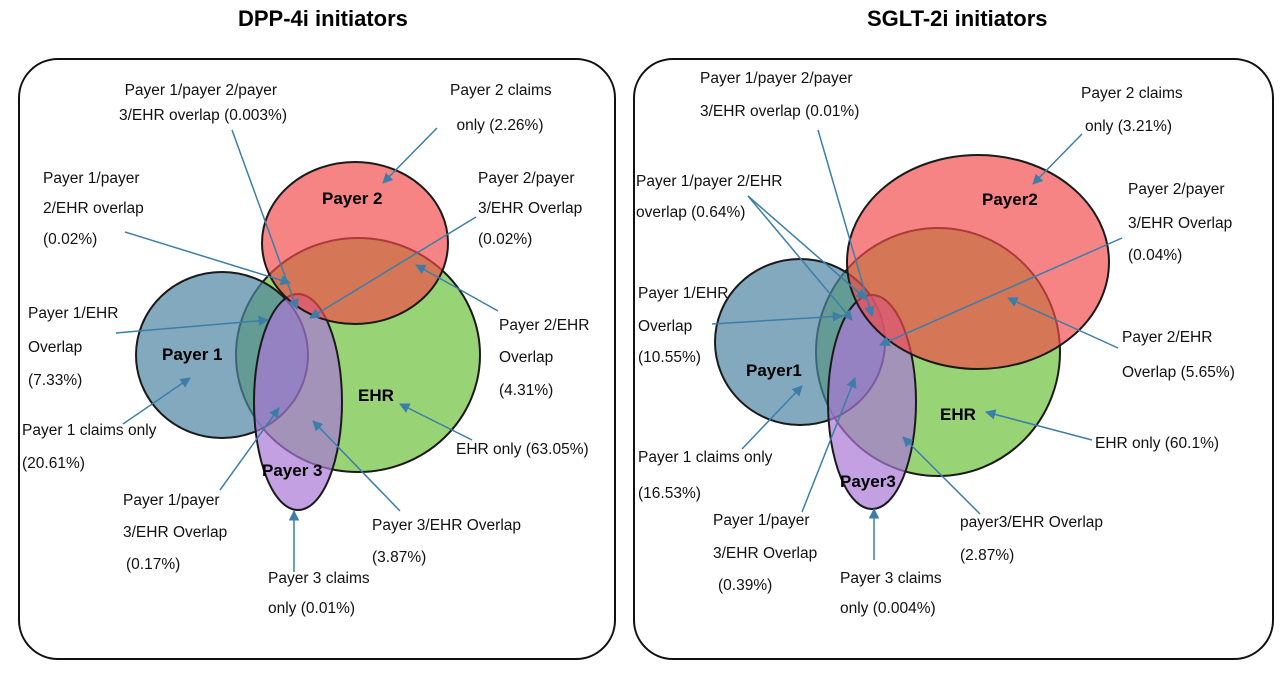 Image resolution: width=1280 pixels, height=684 pixels. What do you see at coordinates (503, 108) in the screenshot?
I see `label-payer2-only: Payer 2 claims only (2.26%)` at bounding box center [503, 108].